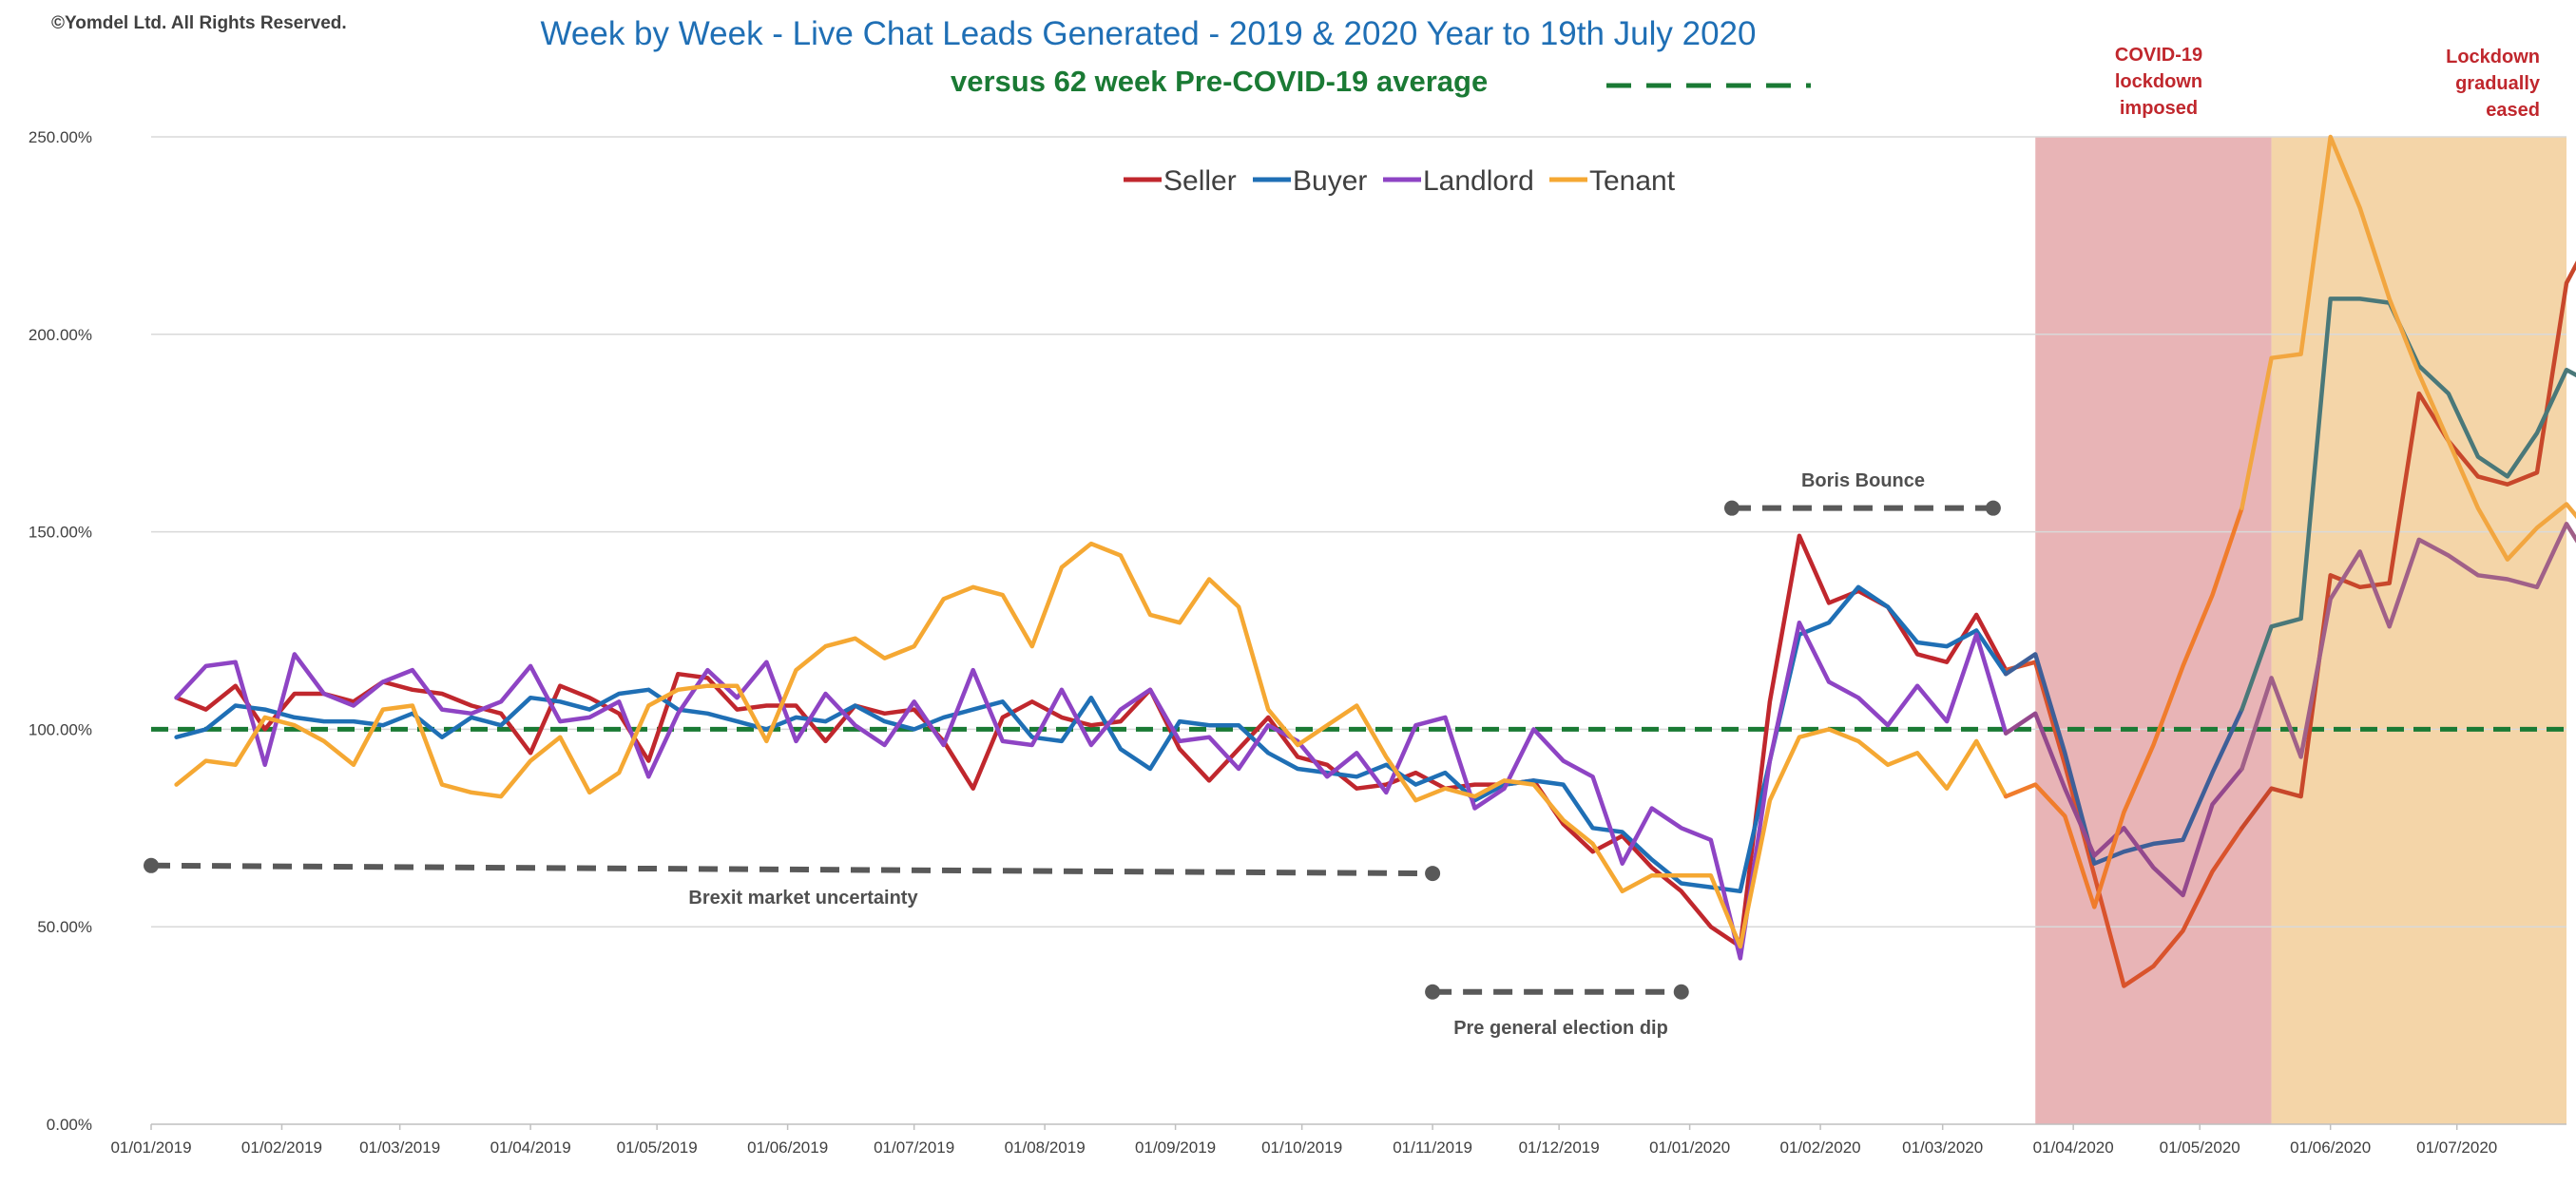 The width and height of the screenshot is (2576, 1186). What do you see at coordinates (2493, 57) in the screenshot?
I see `eased-label-line: Lockdown` at bounding box center [2493, 57].